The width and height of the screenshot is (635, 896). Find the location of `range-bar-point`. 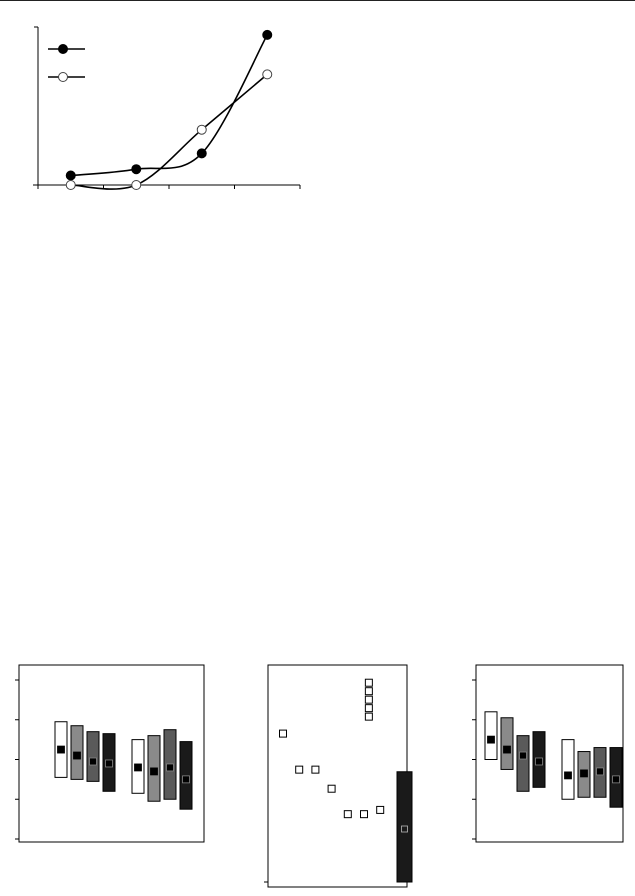

range-bar-point is located at coordinates (404, 829).